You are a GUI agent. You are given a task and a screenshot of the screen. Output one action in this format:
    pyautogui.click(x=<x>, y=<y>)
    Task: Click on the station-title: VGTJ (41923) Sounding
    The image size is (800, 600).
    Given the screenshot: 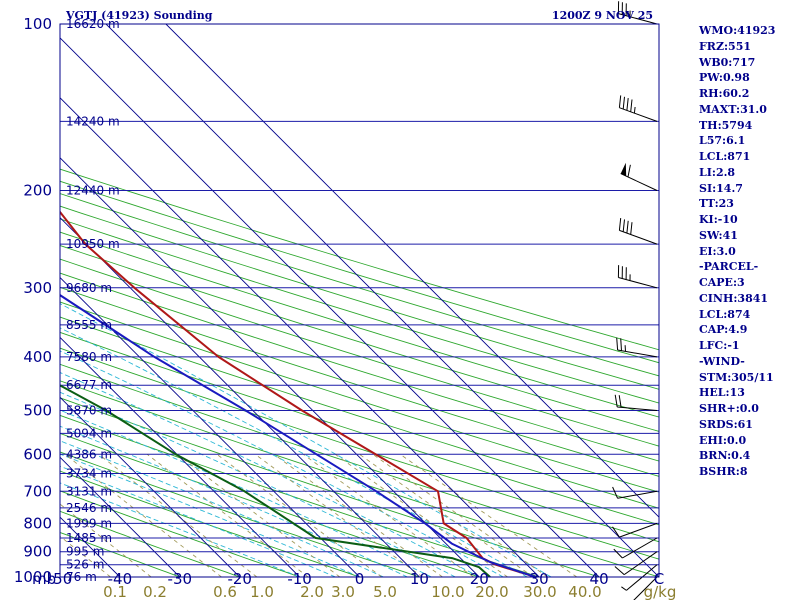 What is the action you would take?
    pyautogui.click(x=139, y=15)
    